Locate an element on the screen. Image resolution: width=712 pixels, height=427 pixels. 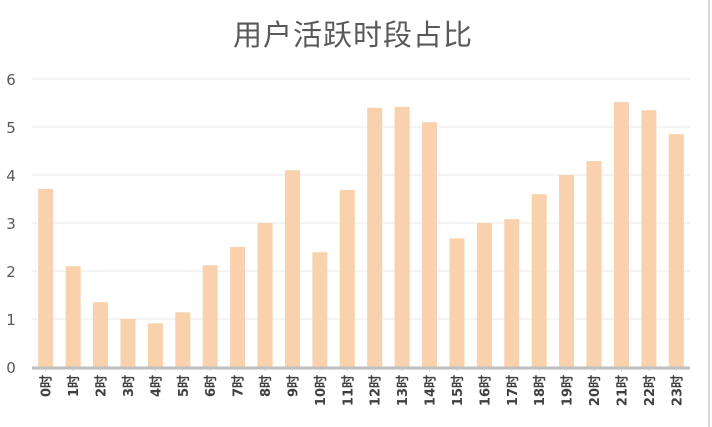
x-tick-label: 2时 is located at coordinates (102, 386).